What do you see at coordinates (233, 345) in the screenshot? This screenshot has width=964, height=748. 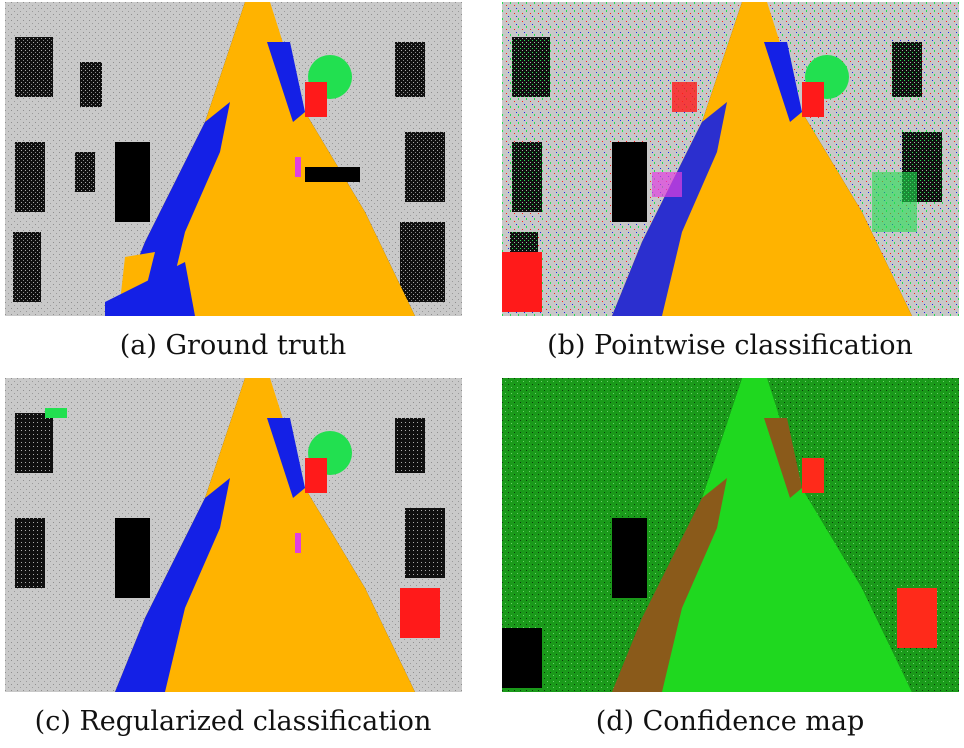 I see `caption-ground-truth: (a) Ground truth` at bounding box center [233, 345].